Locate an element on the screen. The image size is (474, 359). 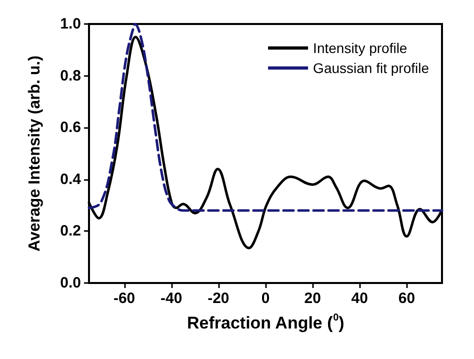
legend-label: Intensity profile is located at coordinates (360, 48).